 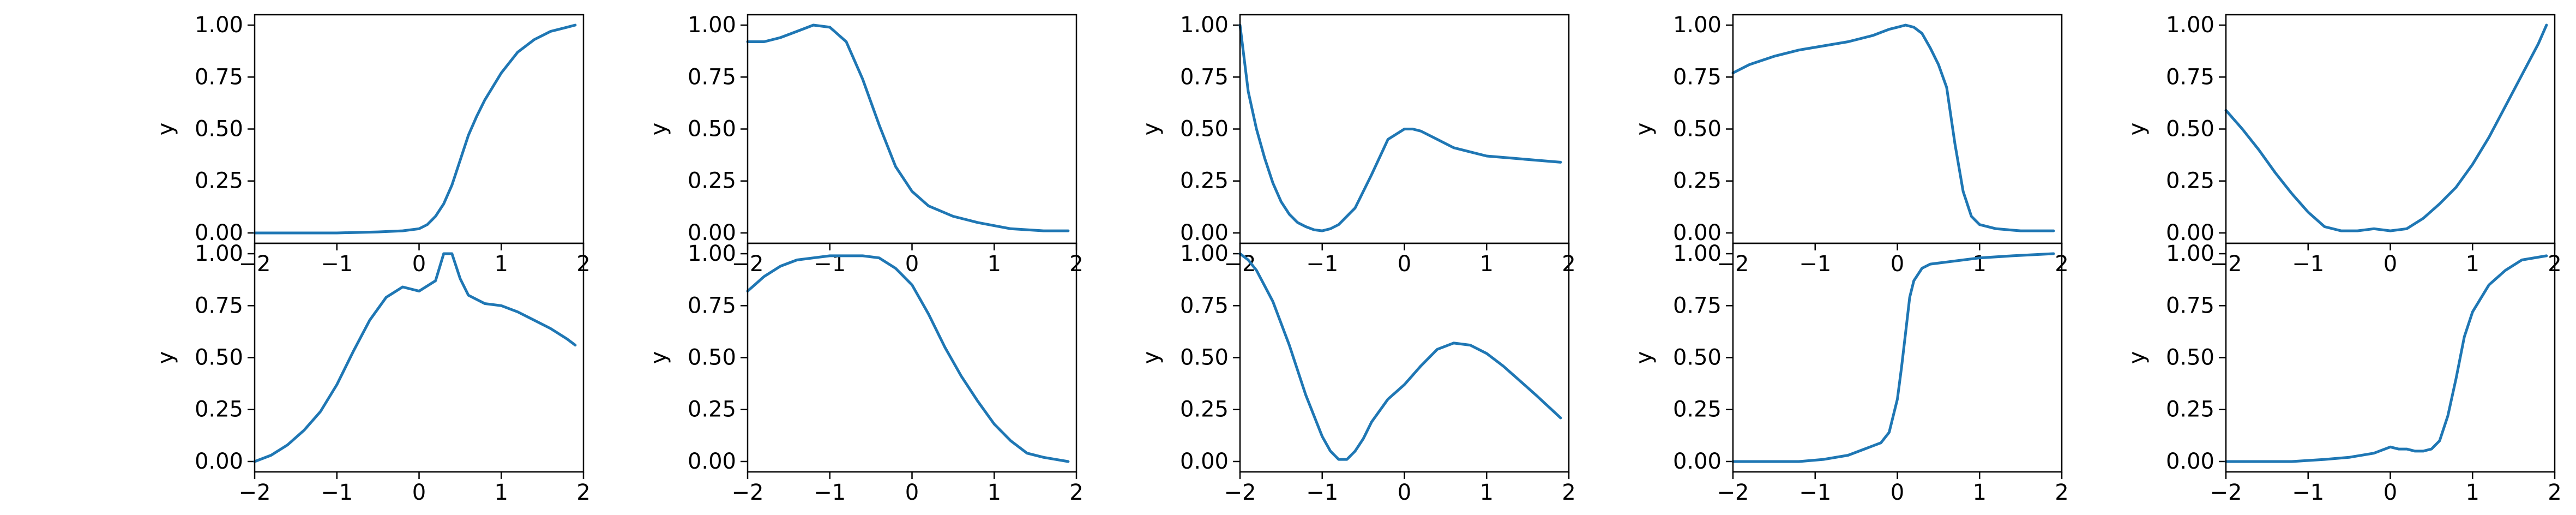 I want to click on subplot-r1-c1: 0.00 0.25 0.50 0.75 1.00 −2 −1 0 1 2 y, so click(x=865, y=373).